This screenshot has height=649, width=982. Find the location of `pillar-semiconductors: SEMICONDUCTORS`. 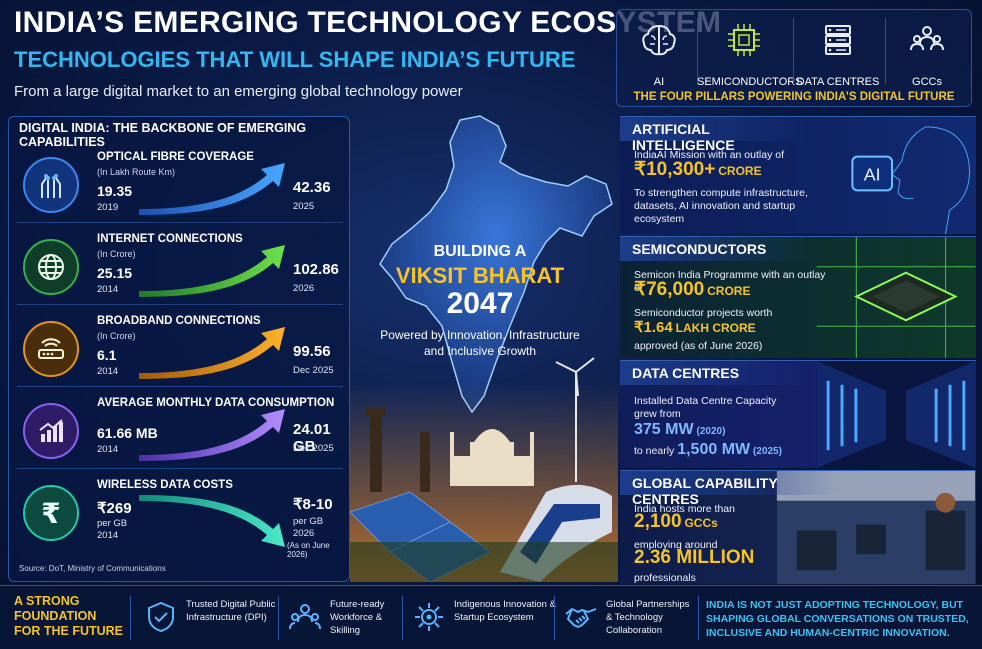

pillar-semiconductors: SEMICONDUCTORS is located at coordinates (750, 52).